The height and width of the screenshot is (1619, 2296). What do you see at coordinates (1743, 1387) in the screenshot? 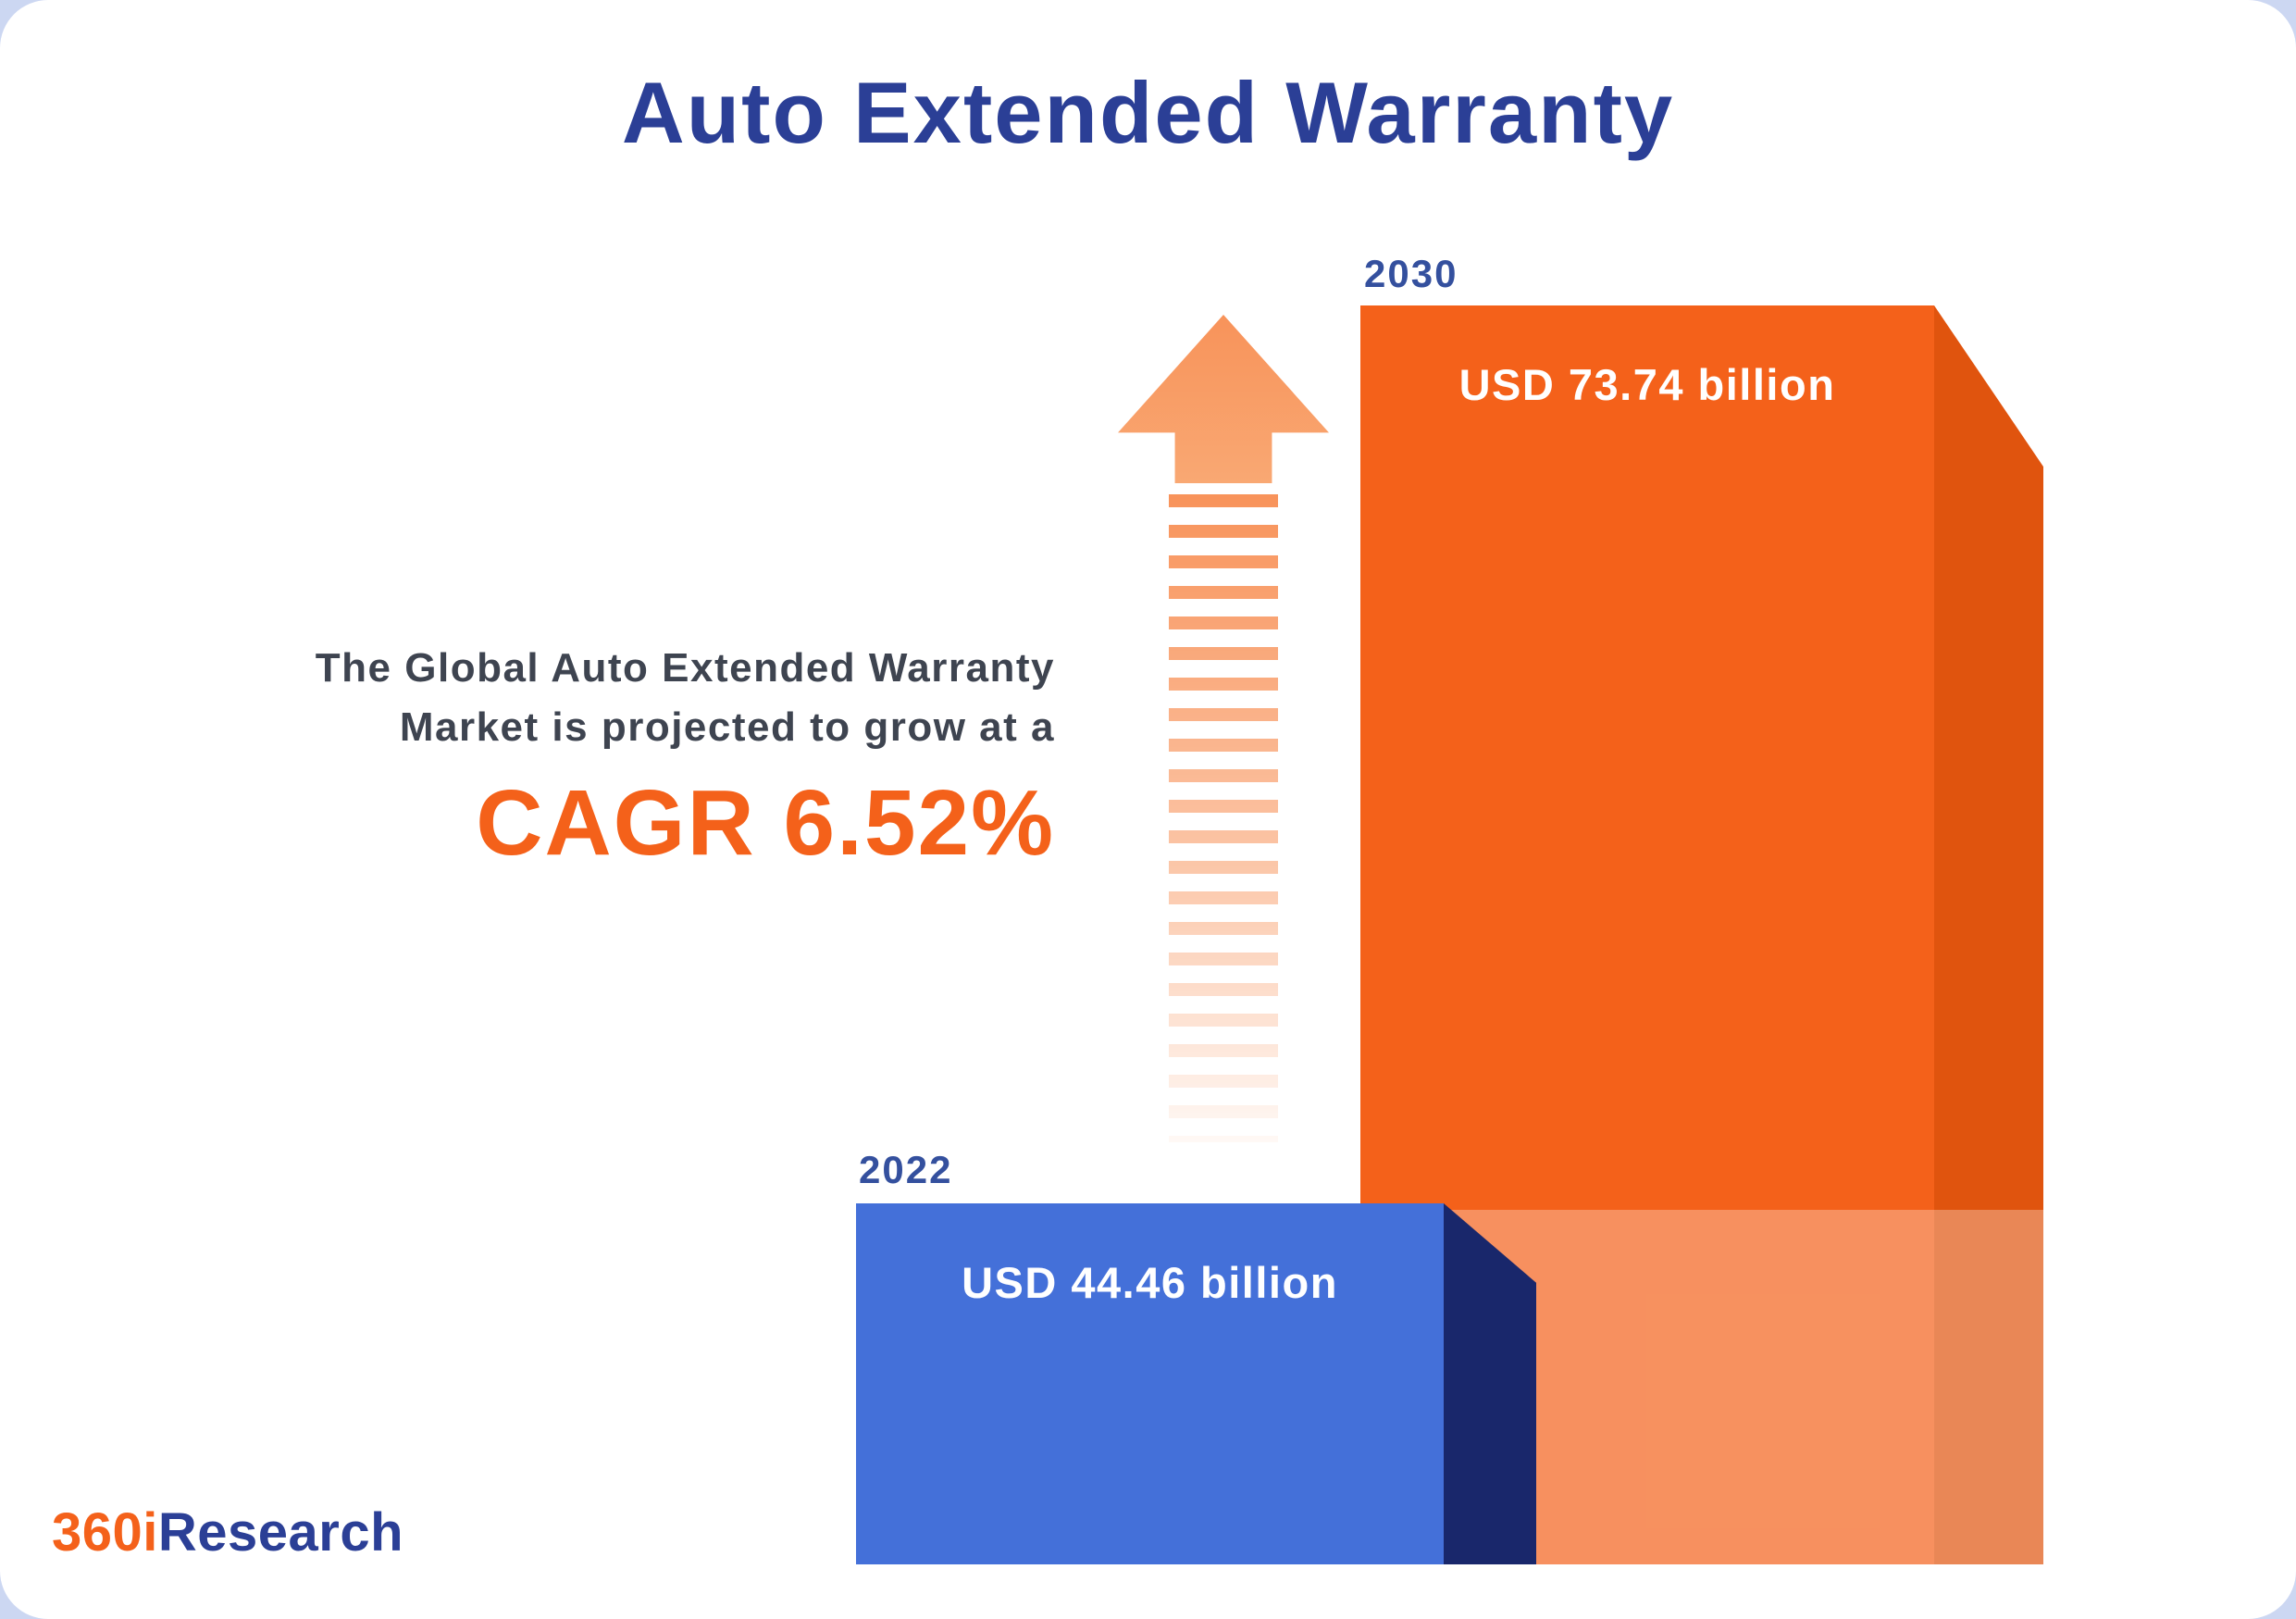
I see `bar-2030-light-overlay` at bounding box center [1743, 1387].